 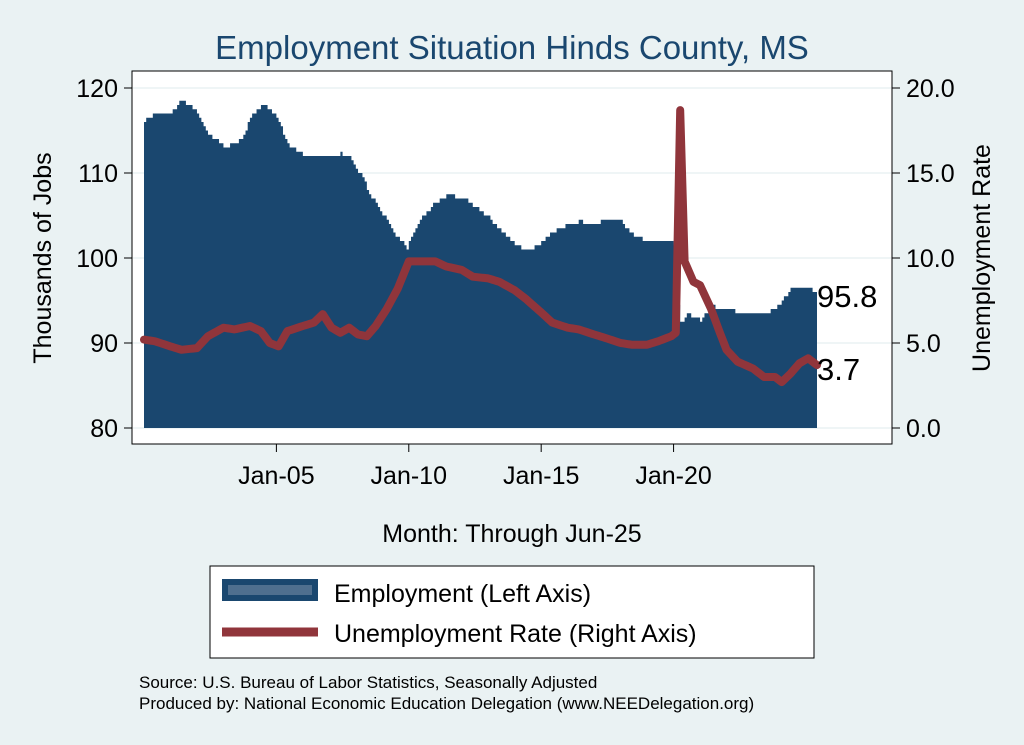 I want to click on x-axis-label: Month: Through Jun-25, so click(x=511, y=534).